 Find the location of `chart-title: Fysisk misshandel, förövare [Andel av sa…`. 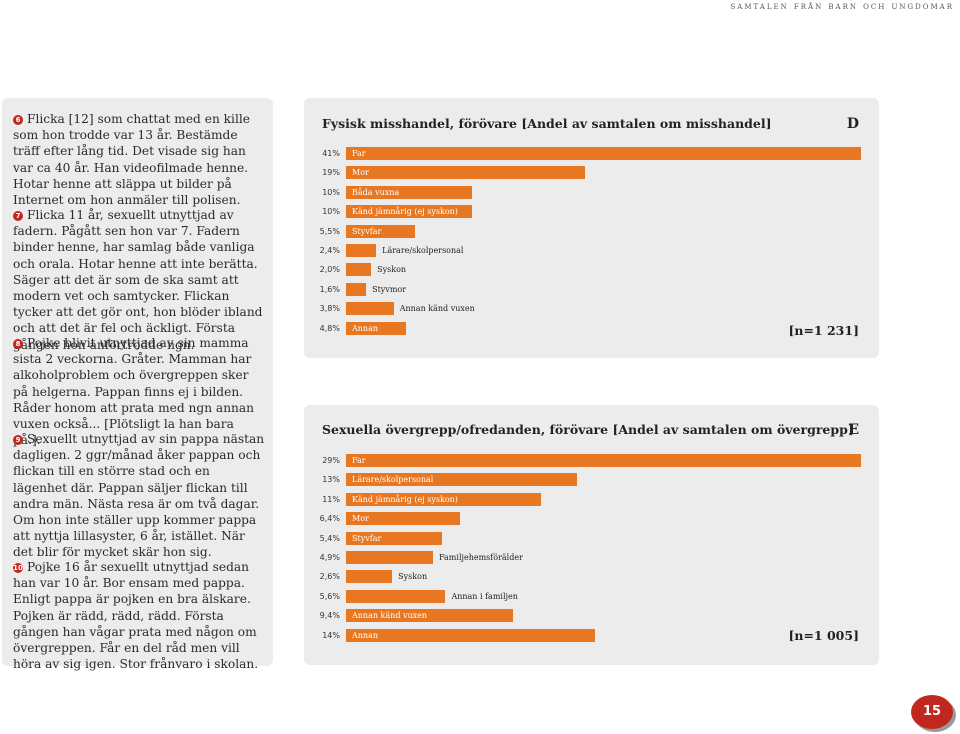

chart-title: Fysisk misshandel, förövare [Andel av sa… is located at coordinates (547, 123).